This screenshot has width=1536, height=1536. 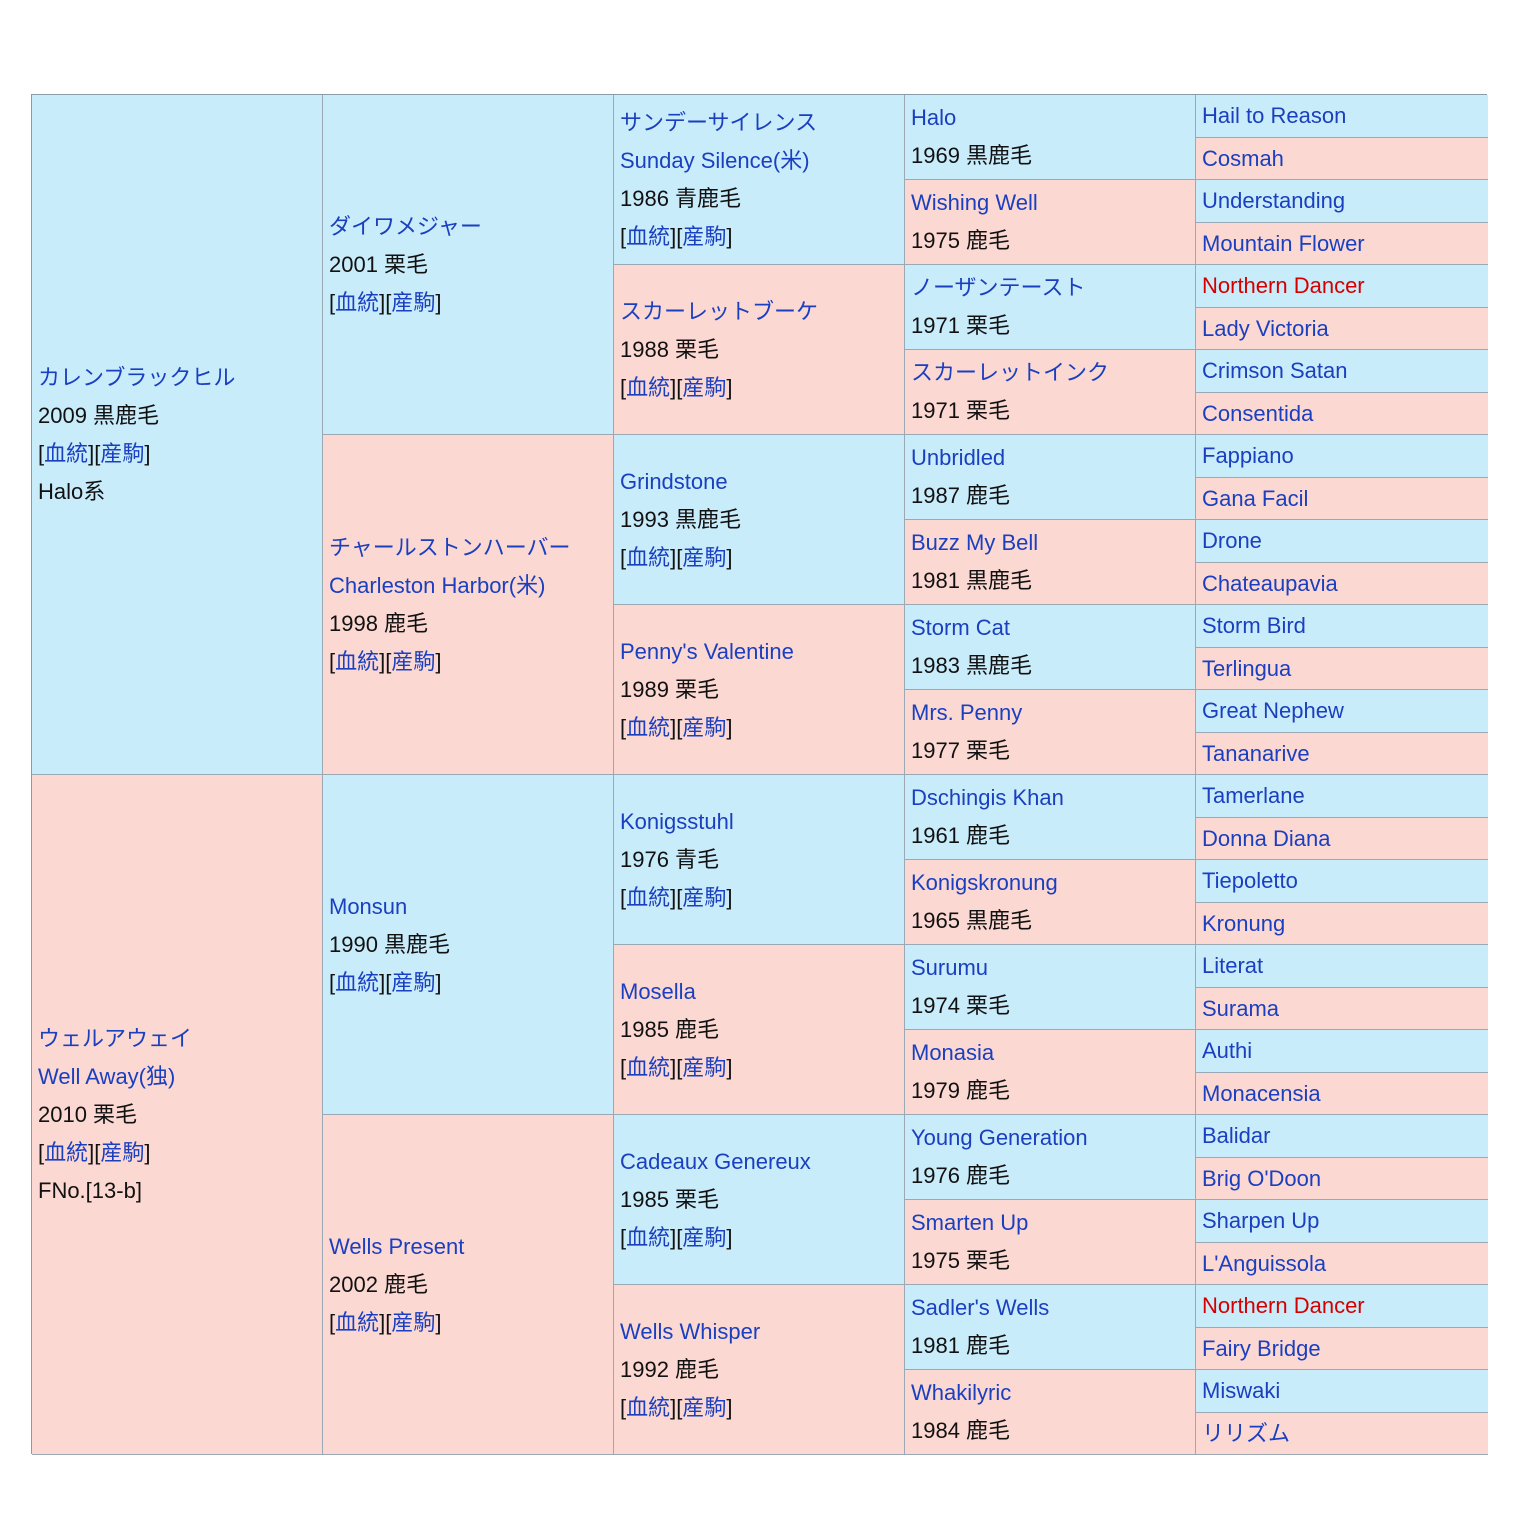 What do you see at coordinates (1248, 455) in the screenshot?
I see `horse-name-link: Fappiano` at bounding box center [1248, 455].